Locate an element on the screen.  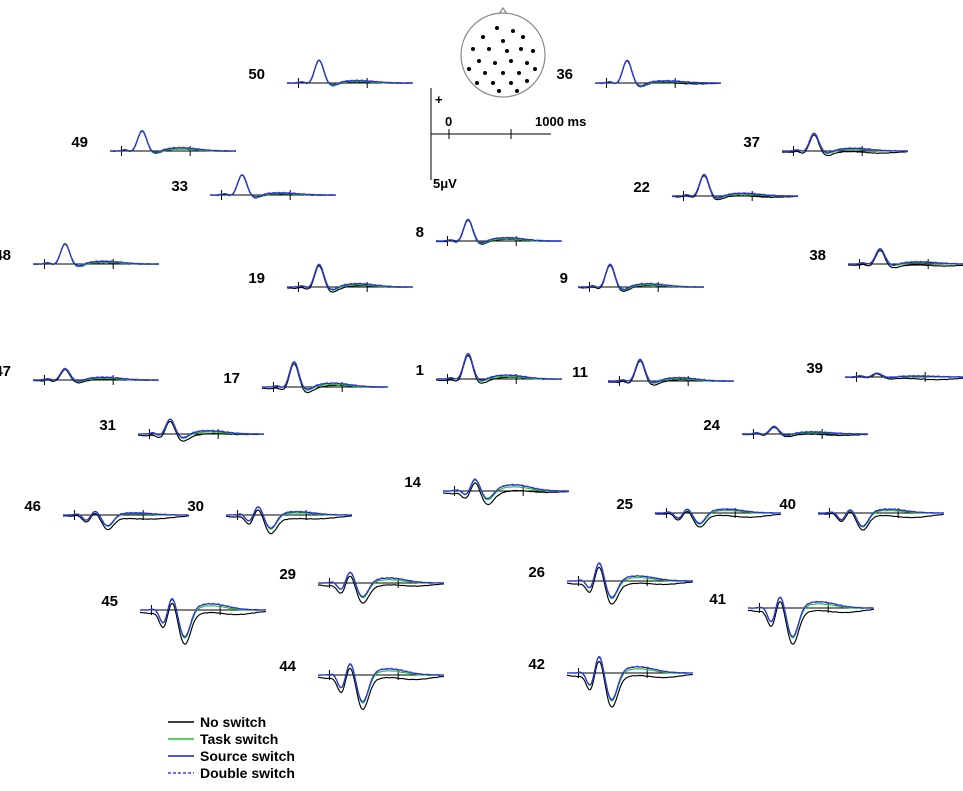
channel-label: 26 is located at coordinates (536, 572).